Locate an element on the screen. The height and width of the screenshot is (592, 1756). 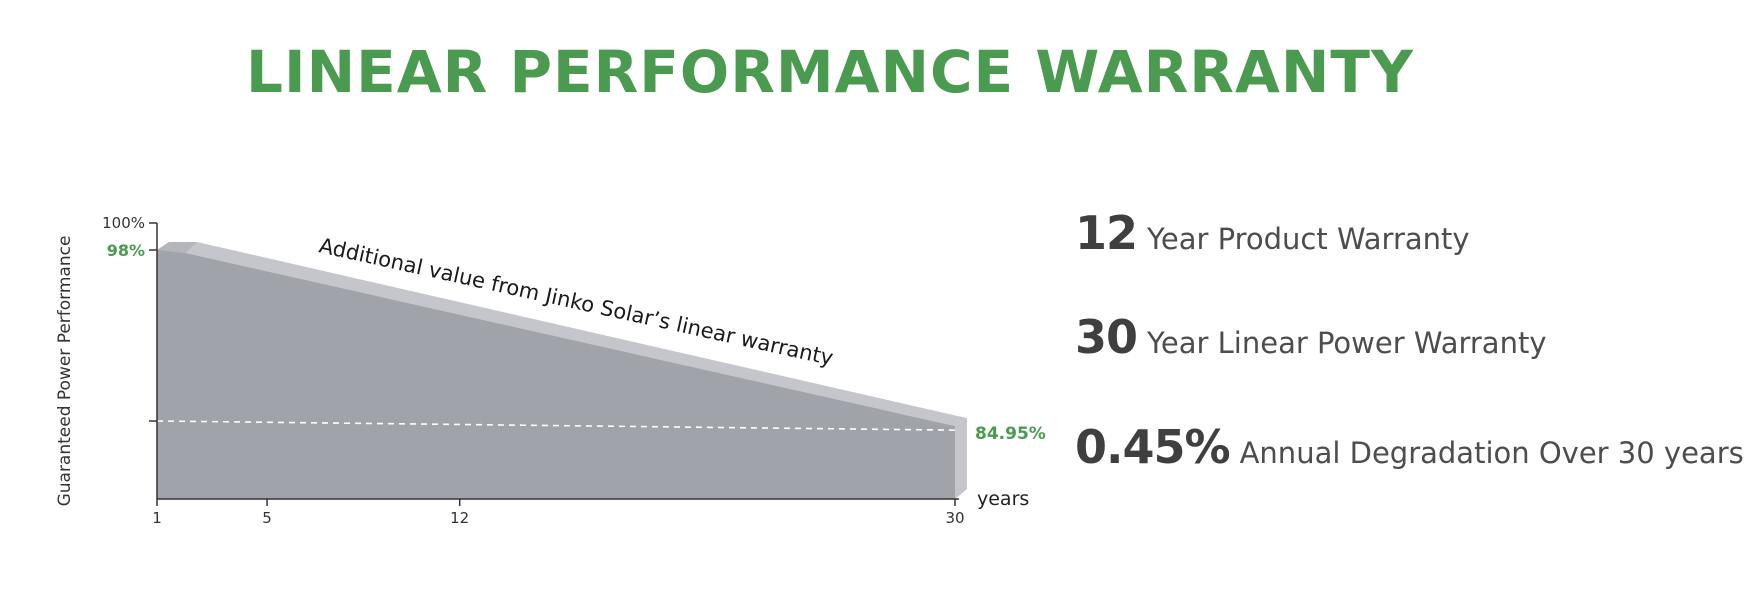
x-tick-label: 1 is located at coordinates (157, 518).